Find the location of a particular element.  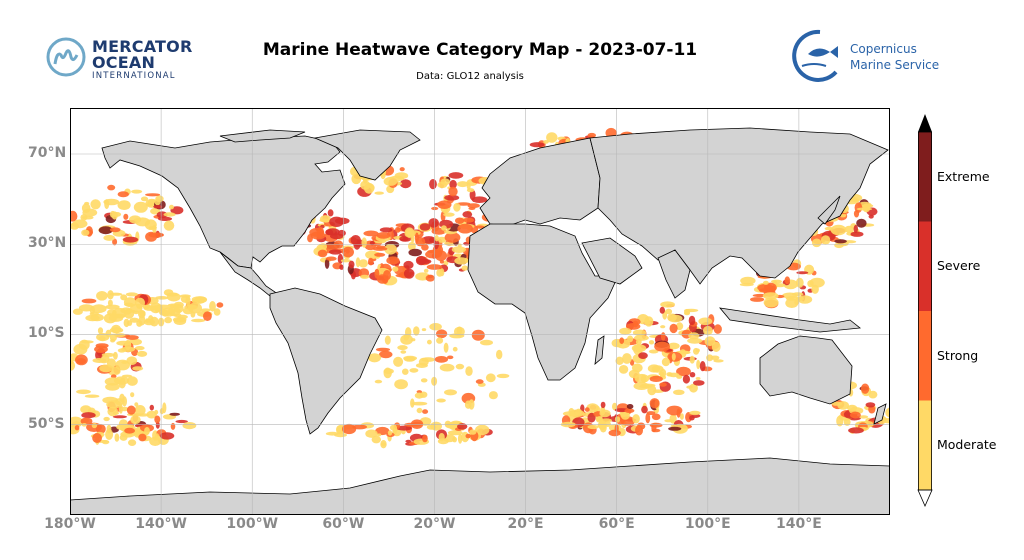

colorbar-label: Strong is located at coordinates (958, 355).